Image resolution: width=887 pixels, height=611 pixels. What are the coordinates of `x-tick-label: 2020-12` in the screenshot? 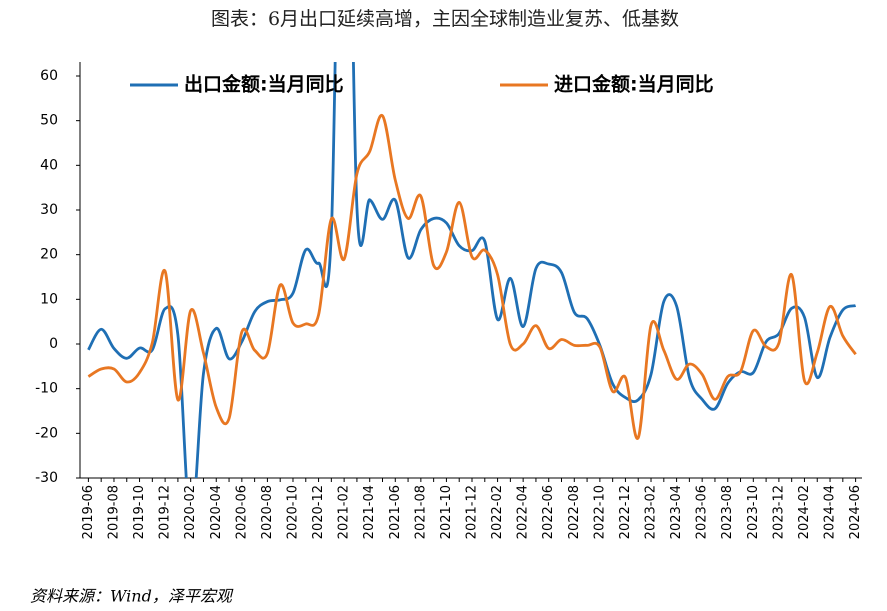 It's located at (318, 512).